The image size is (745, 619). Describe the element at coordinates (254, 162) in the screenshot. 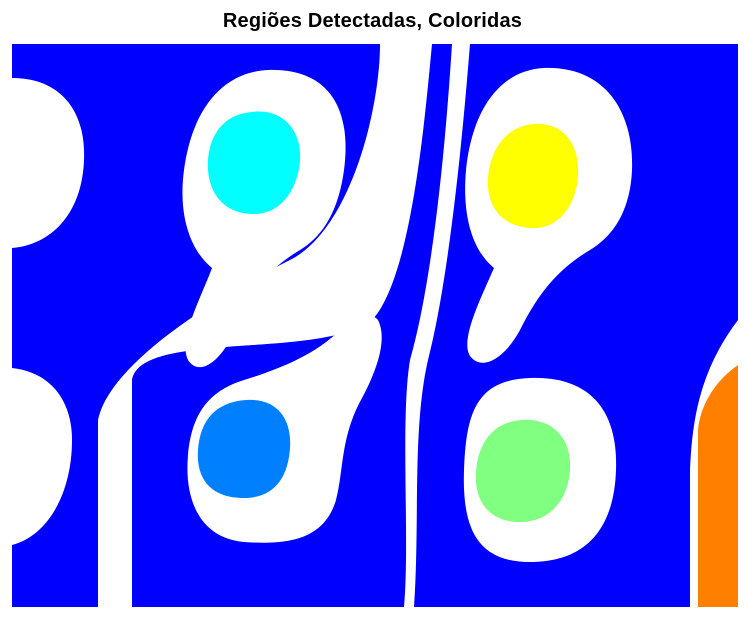

I see `cyan-blob` at that location.